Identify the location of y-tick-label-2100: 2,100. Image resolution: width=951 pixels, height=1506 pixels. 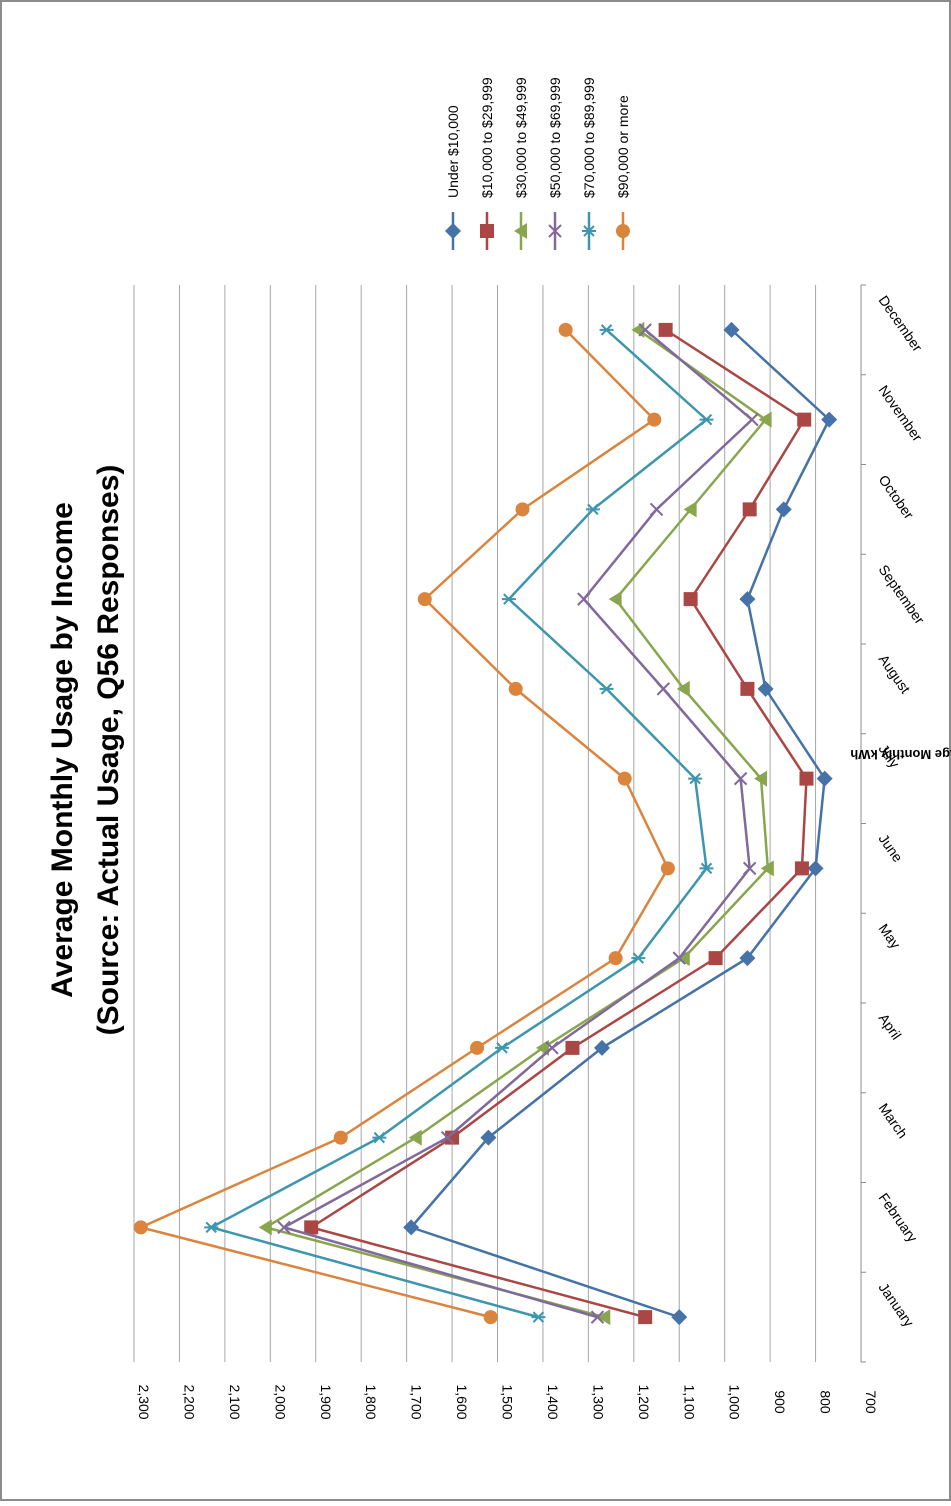
(235, 1401).